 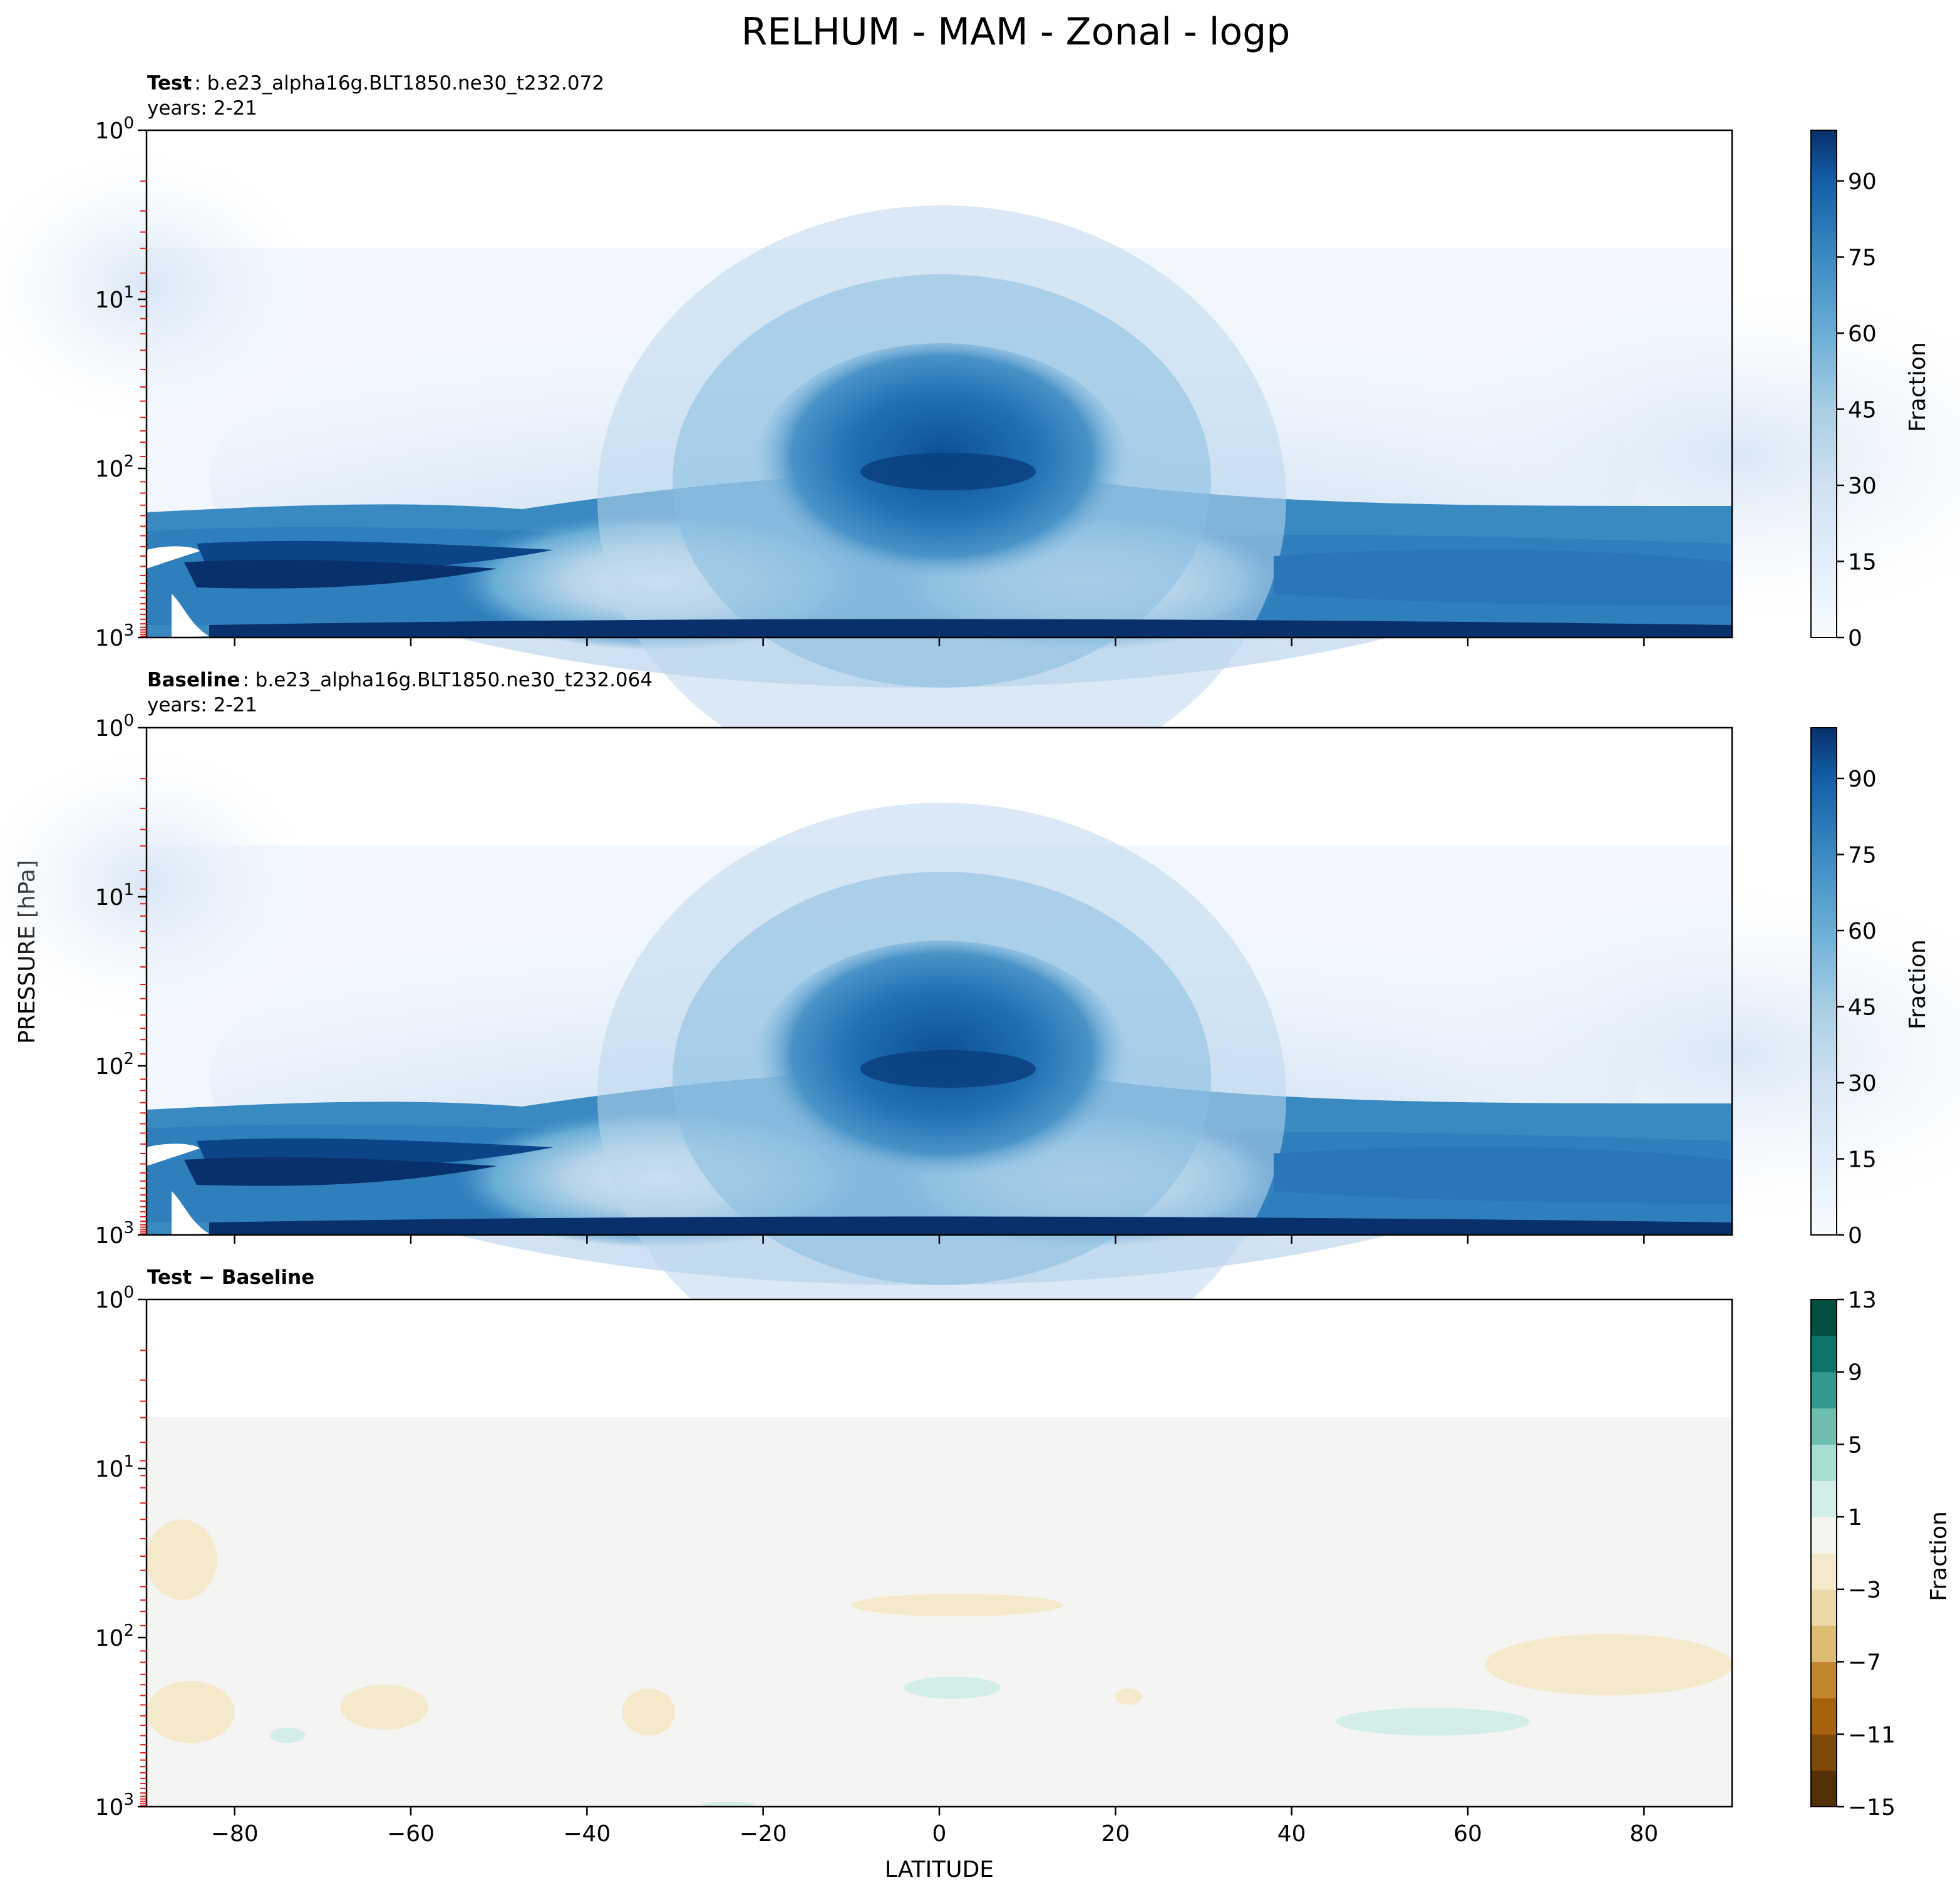 I want to click on colorbar-tick-label: 15, so click(x=1863, y=563).